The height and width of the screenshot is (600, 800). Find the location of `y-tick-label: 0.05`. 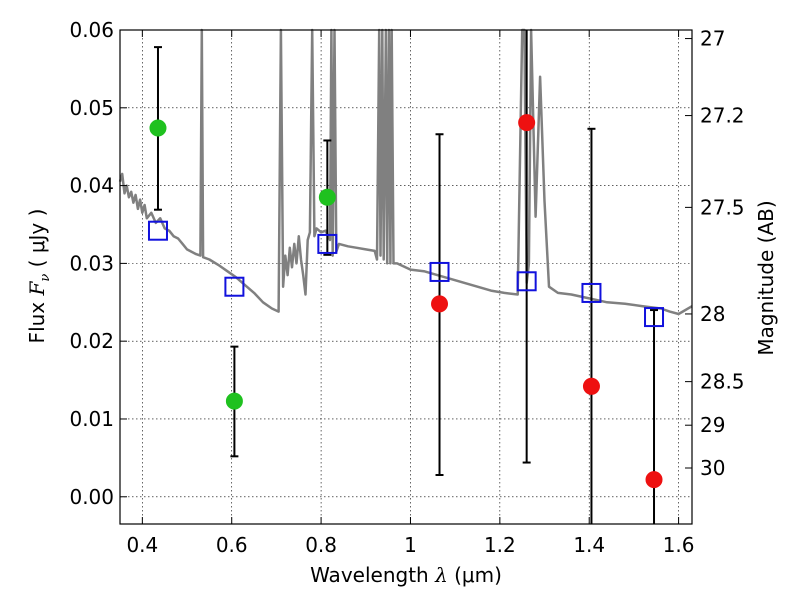

y-tick-label: 0.05 is located at coordinates (91, 108).